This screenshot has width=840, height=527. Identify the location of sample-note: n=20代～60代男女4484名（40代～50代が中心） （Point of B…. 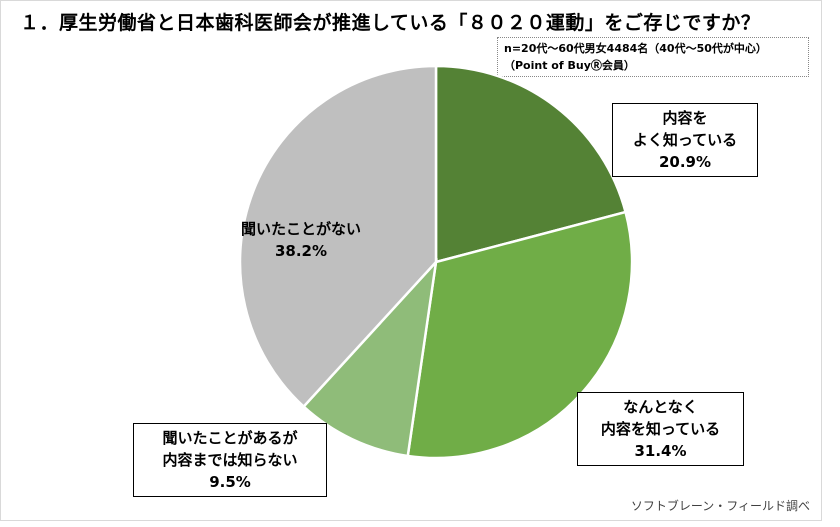
(653, 57).